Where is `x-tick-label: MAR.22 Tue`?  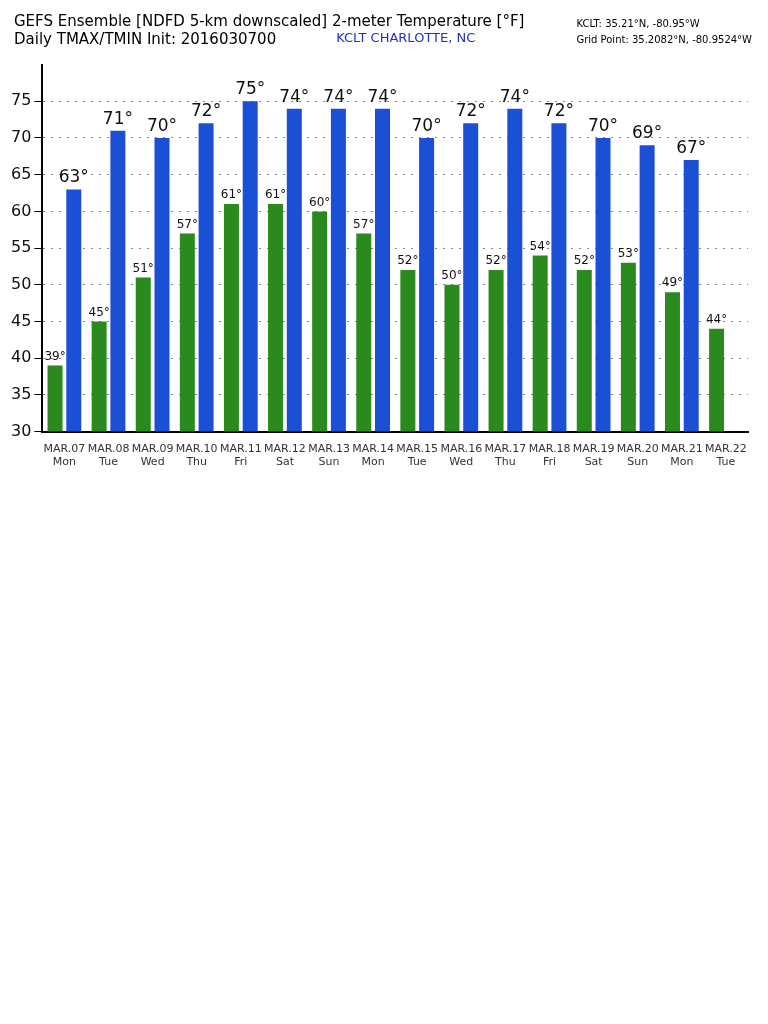
x-tick-label: MAR.22 Tue is located at coordinates (726, 455).